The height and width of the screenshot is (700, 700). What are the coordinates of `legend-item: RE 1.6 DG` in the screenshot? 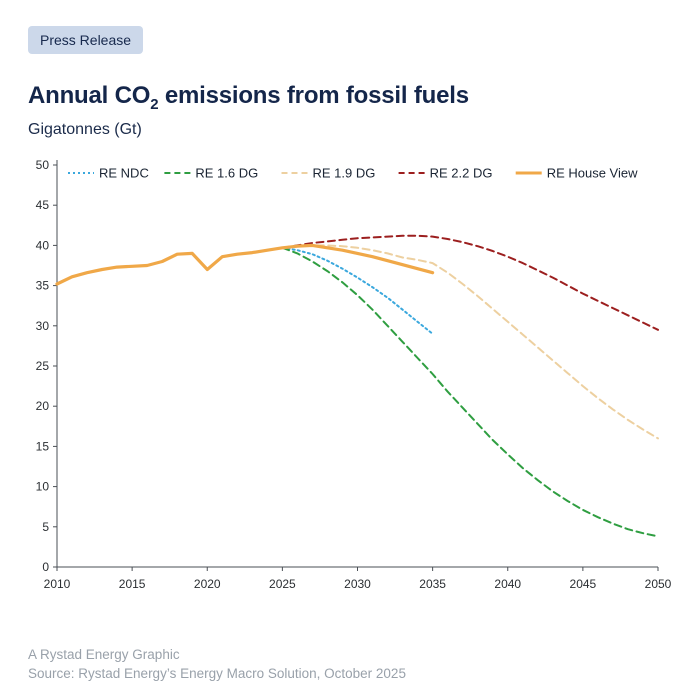 It's located at (211, 172).